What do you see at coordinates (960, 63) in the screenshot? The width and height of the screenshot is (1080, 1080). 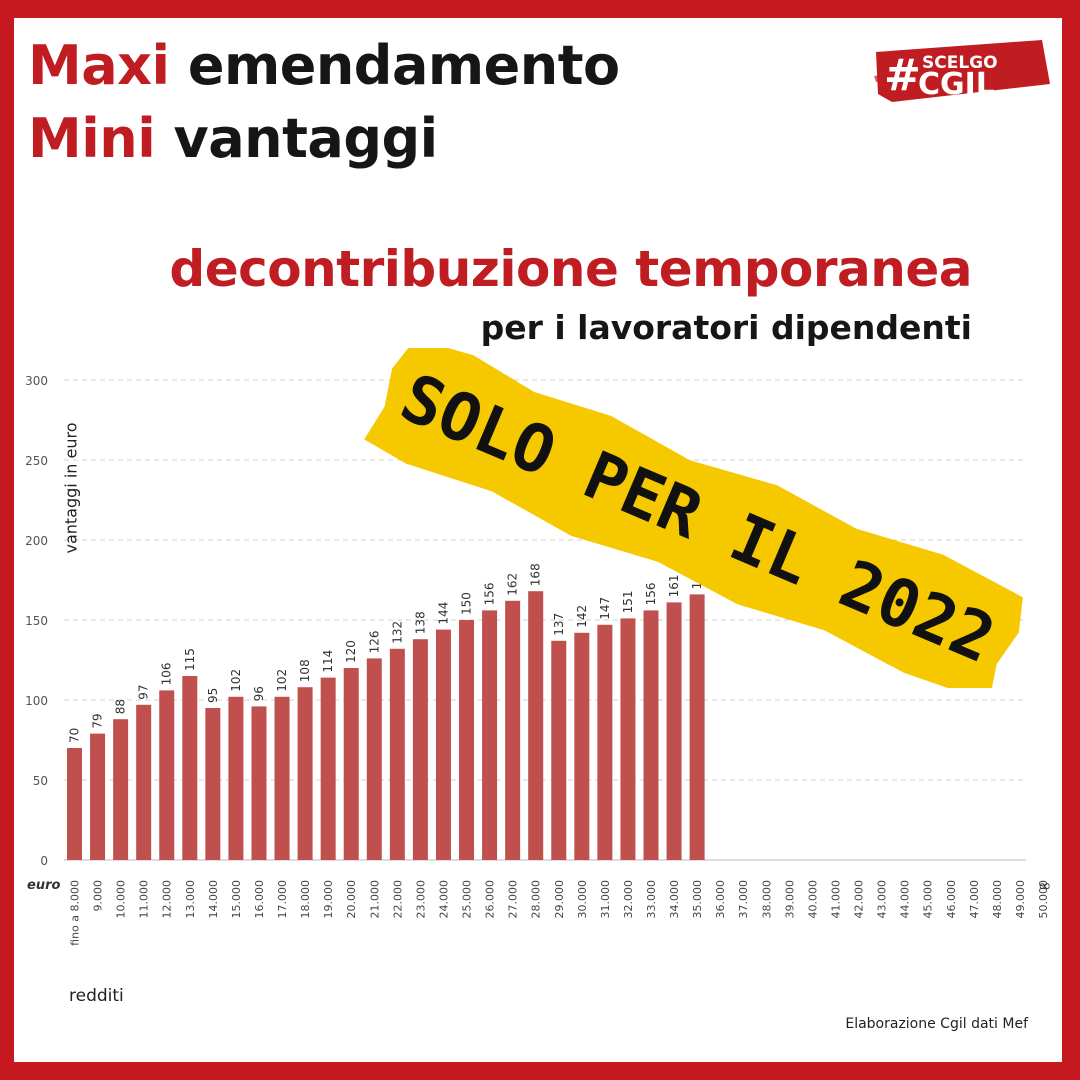 I see `logo-scelgo: SCELGO` at bounding box center [960, 63].